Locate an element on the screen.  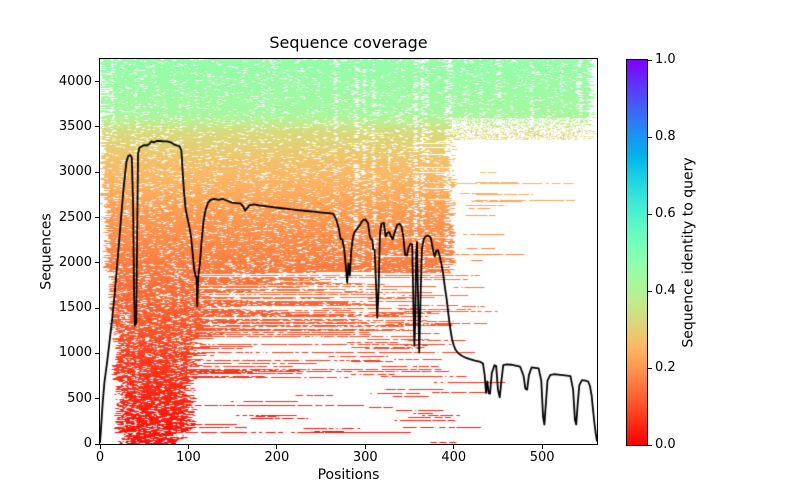
y-tick-label: 2500 is located at coordinates (75, 217).